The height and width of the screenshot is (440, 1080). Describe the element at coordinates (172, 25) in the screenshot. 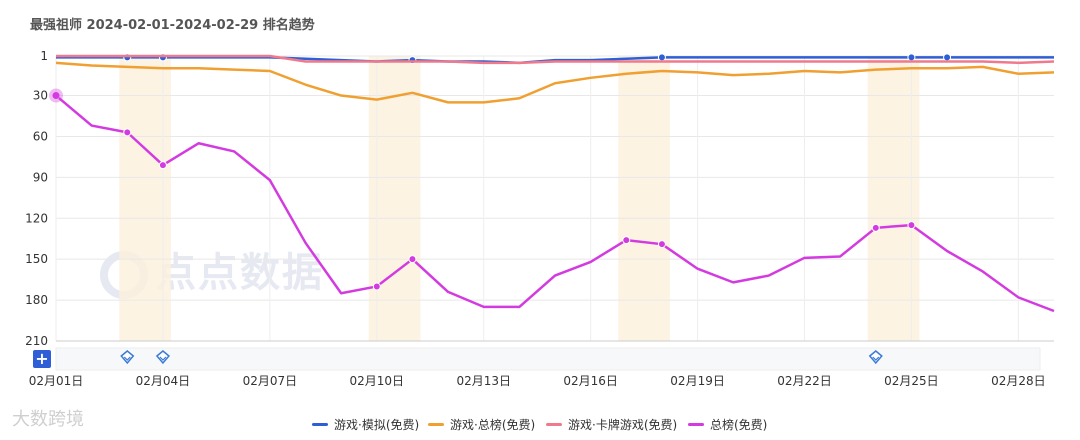

I see `chart-title: 最强祖师 2024-02-01-2024-02-29 排名趋势` at that location.